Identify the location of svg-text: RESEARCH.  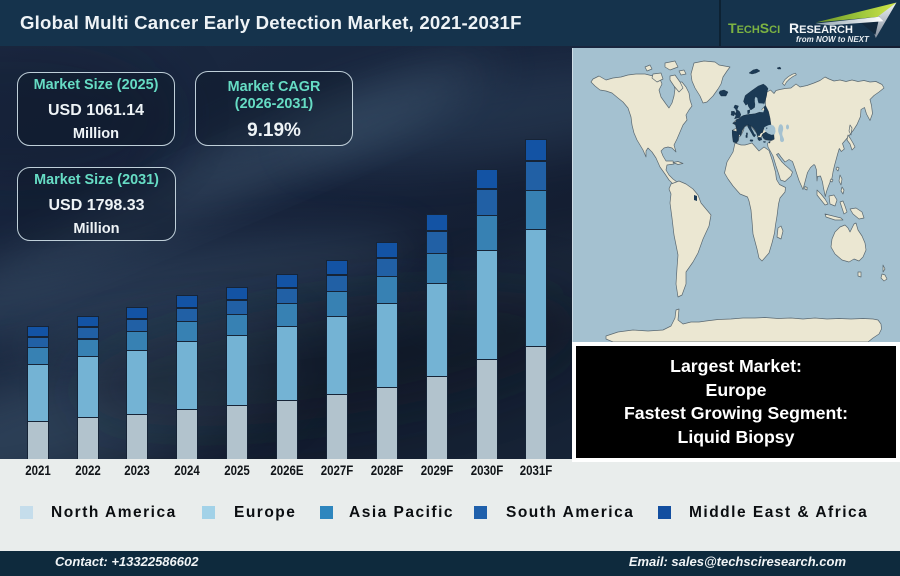
(821, 28).